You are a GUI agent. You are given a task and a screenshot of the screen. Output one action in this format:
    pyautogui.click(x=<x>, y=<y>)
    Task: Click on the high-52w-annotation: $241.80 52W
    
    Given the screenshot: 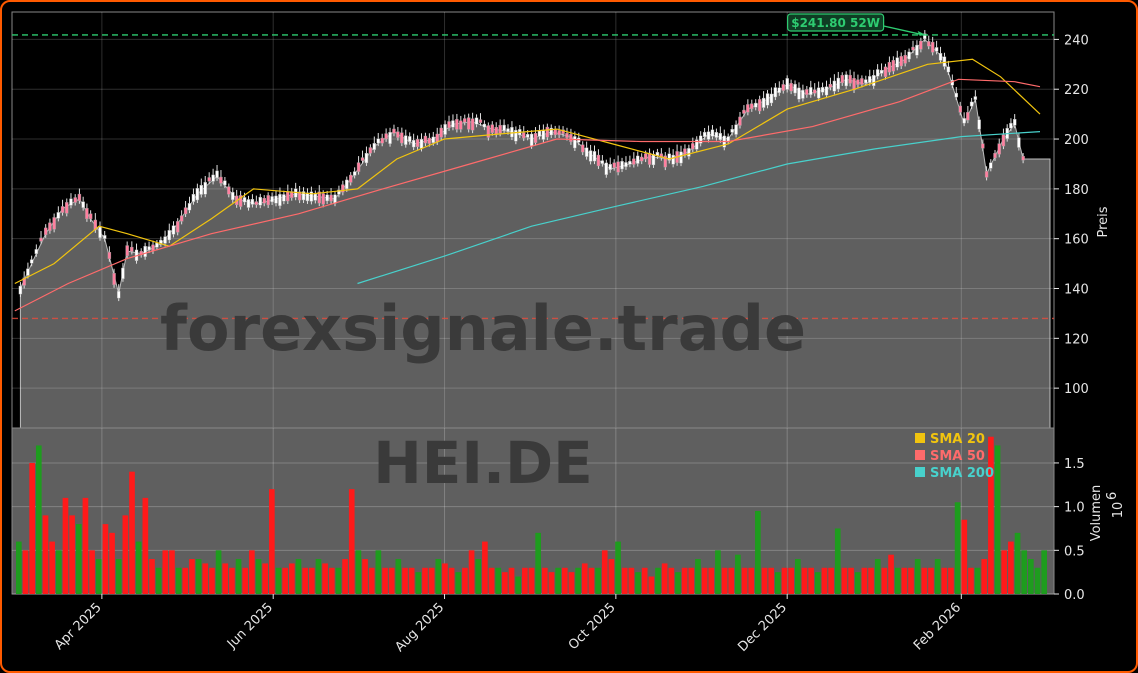 What is the action you would take?
    pyautogui.click(x=856, y=24)
    